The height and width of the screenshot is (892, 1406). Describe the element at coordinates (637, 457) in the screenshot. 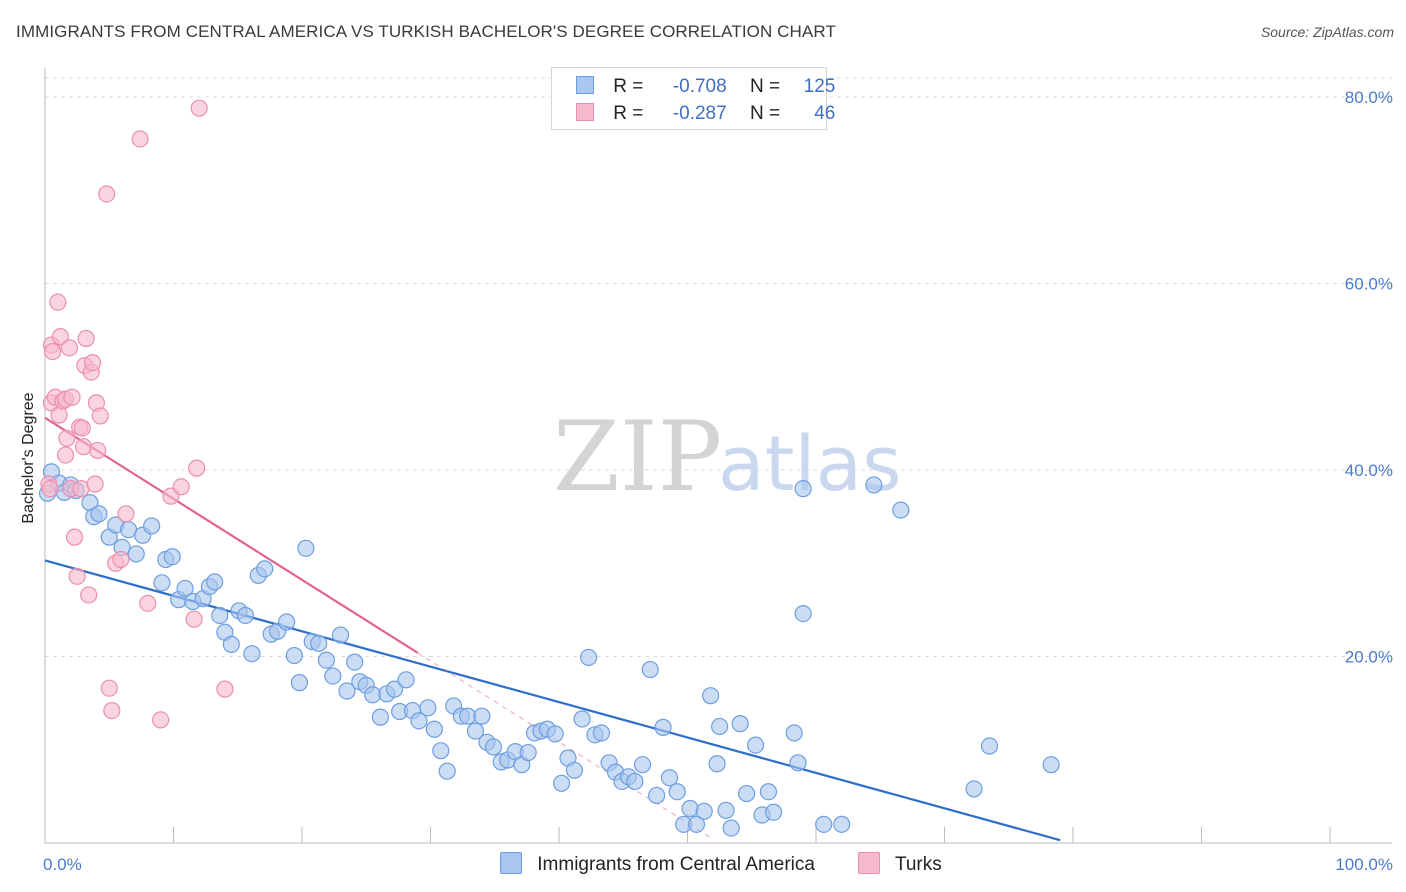

I see `watermark-zip: ZIP` at that location.